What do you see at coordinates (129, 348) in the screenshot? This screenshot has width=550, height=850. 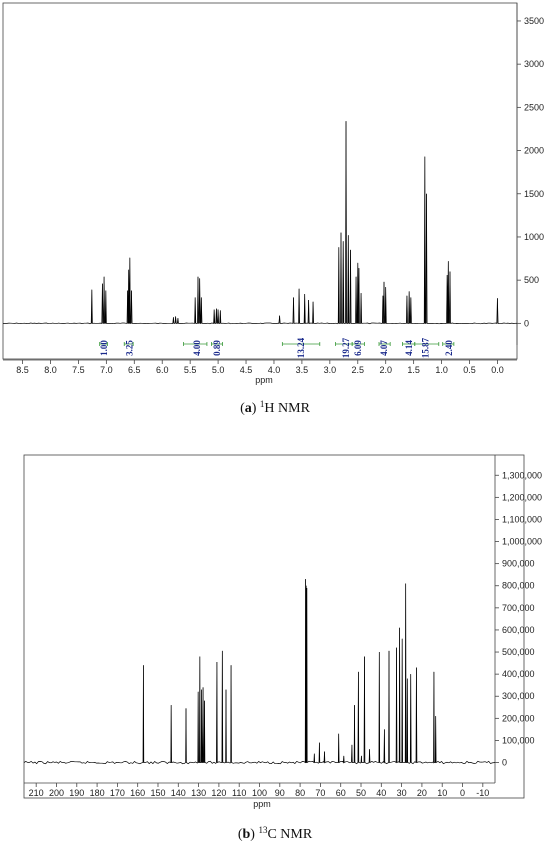 I see `integral-label: 3.25` at bounding box center [129, 348].